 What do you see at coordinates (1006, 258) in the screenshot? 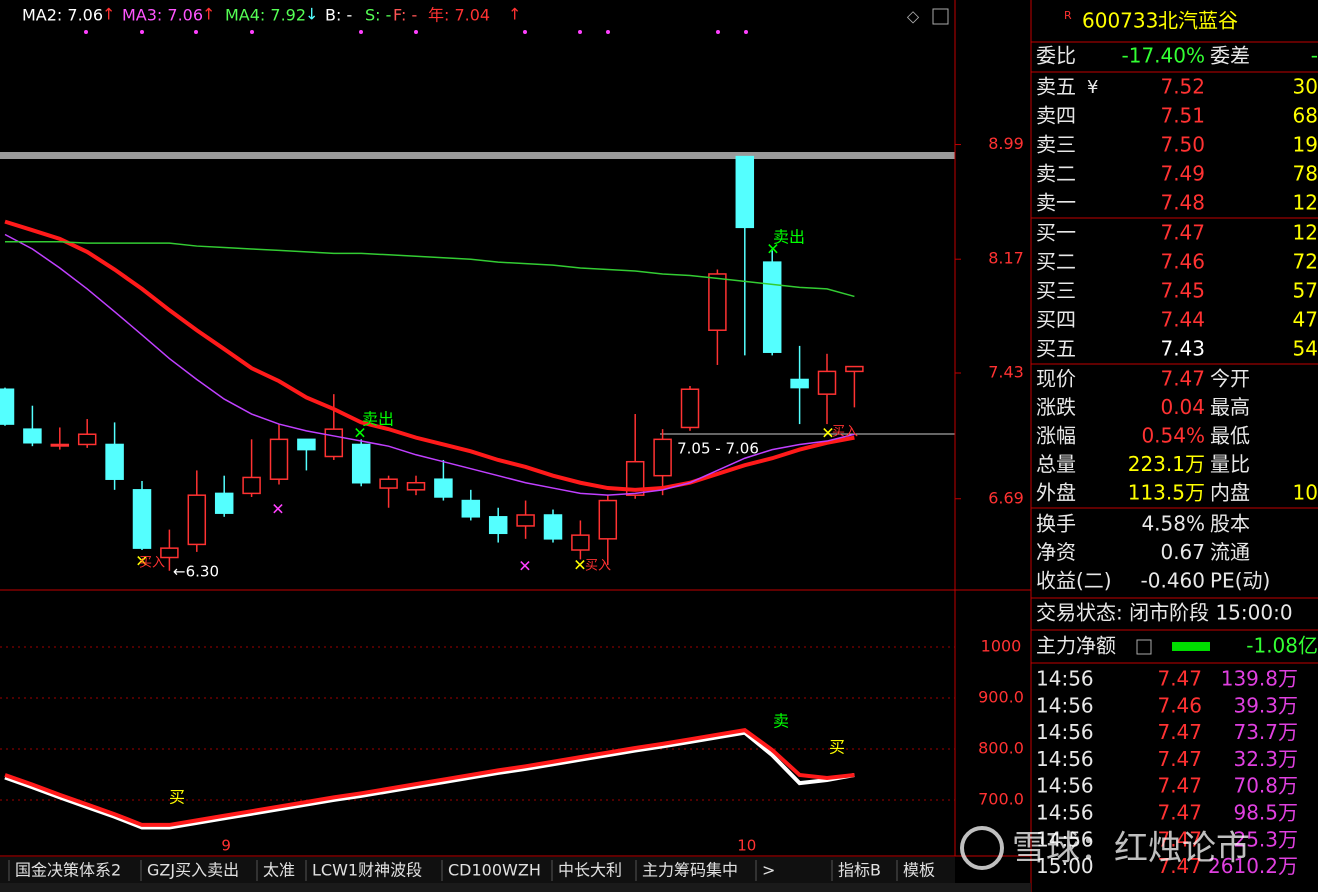
I see `y-tick-label: 8.17` at bounding box center [1006, 258].